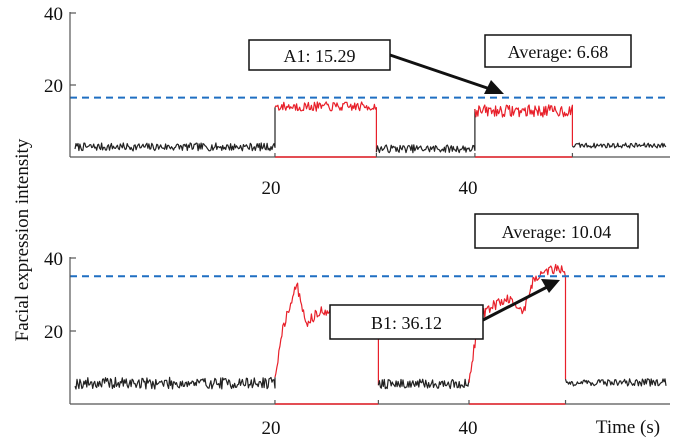 This screenshot has width=683, height=441. What do you see at coordinates (550, 286) in the screenshot?
I see `annotation-arrowhead-b1` at bounding box center [550, 286].